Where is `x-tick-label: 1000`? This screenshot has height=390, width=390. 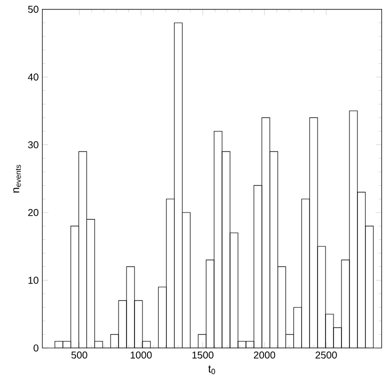 x-tick-label: 1000 is located at coordinates (141, 355).